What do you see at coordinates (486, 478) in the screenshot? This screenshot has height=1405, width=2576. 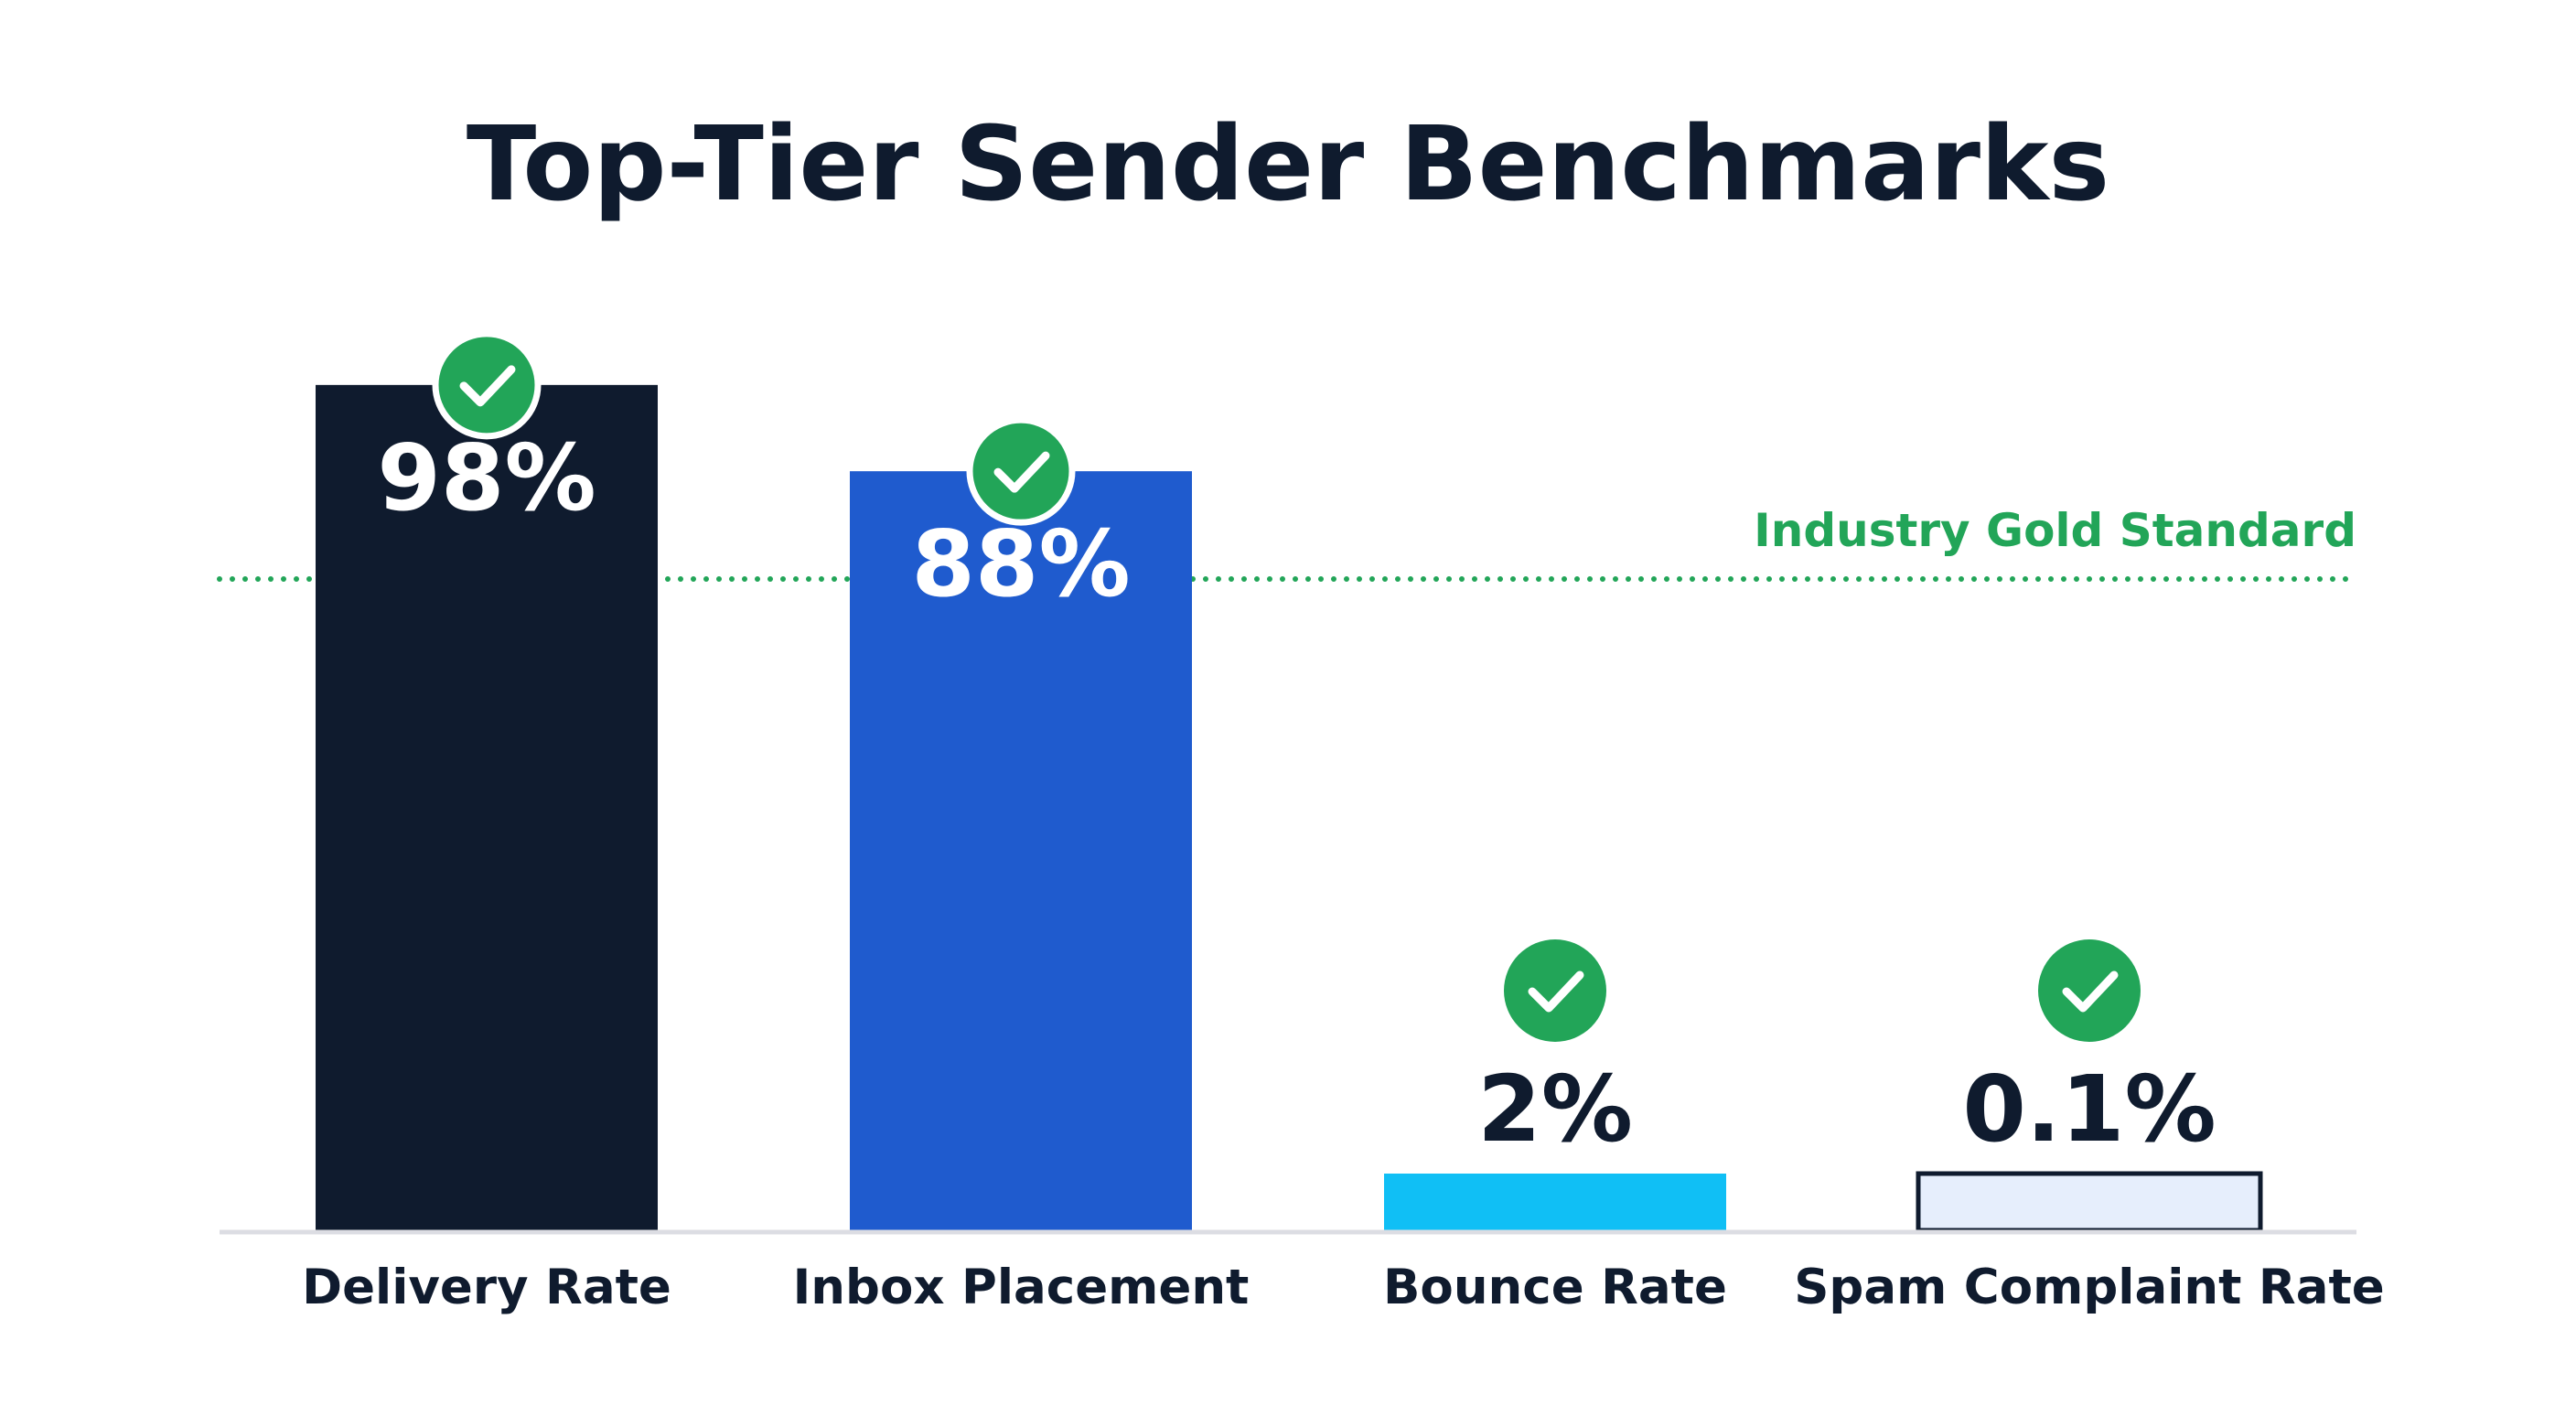 I see `value-label-delivery-rate: 98%` at bounding box center [486, 478].